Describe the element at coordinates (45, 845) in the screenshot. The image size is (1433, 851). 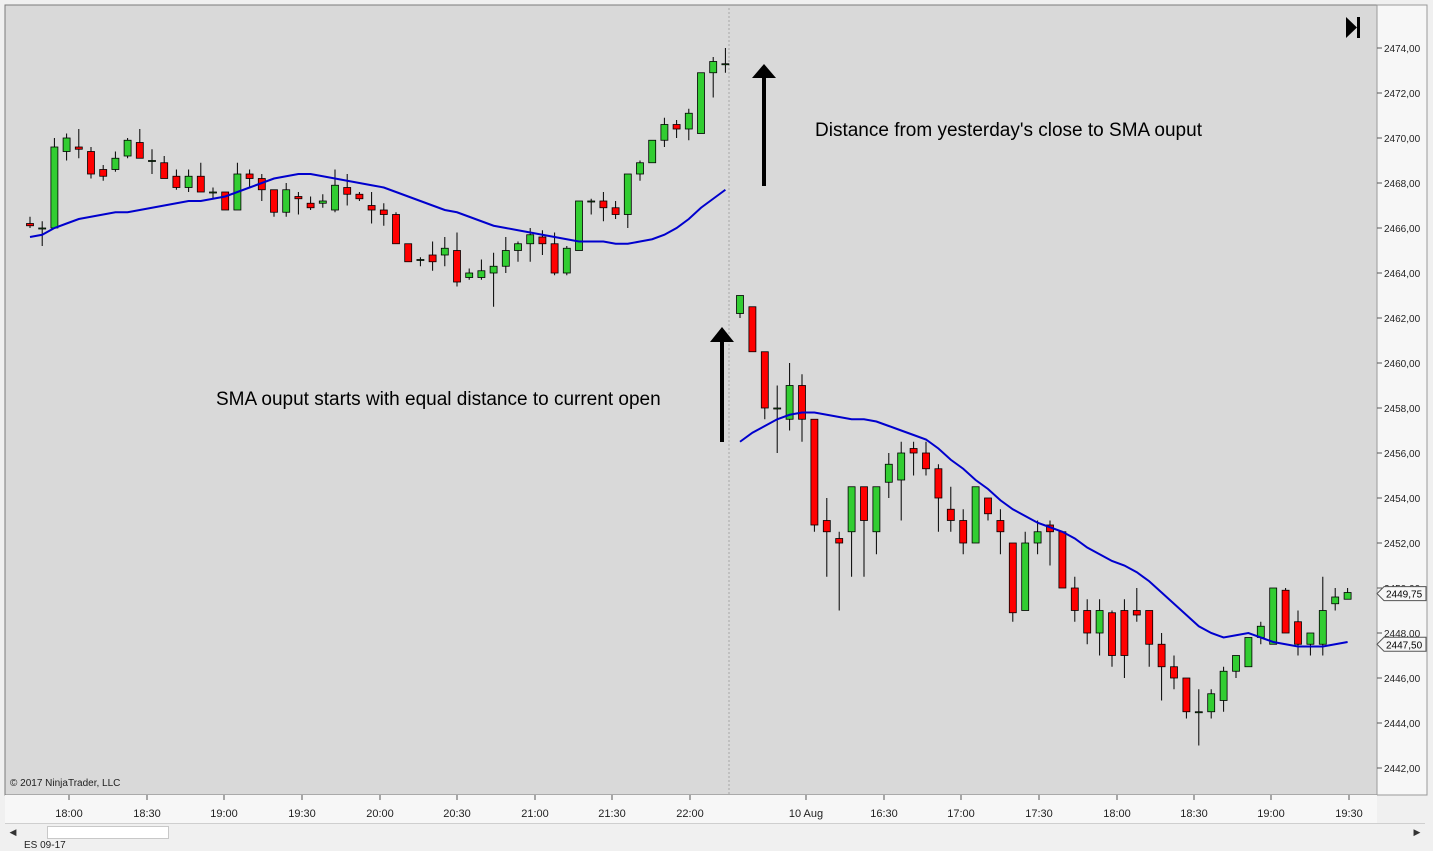
I see `instrument-tab: ES 09-17` at that location.